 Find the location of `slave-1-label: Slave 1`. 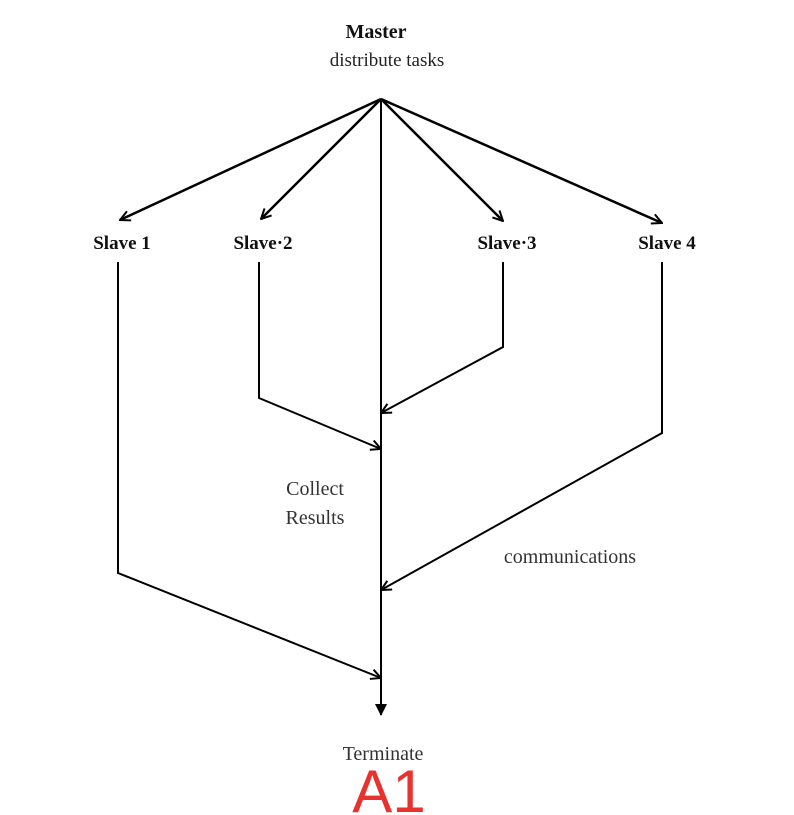

slave-1-label: Slave 1 is located at coordinates (122, 243).